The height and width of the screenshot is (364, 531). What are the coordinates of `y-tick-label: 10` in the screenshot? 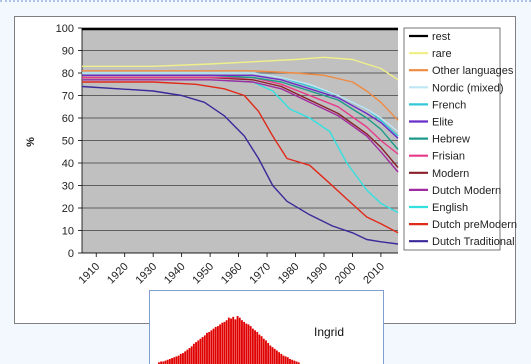 It's located at (68, 232).